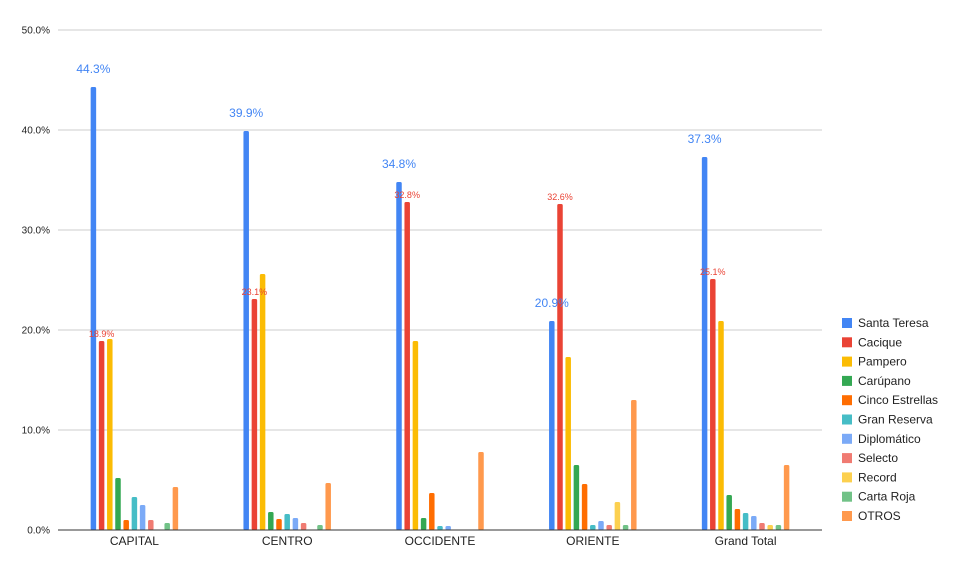 This screenshot has height=575, width=980. What do you see at coordinates (102, 334) in the screenshot?
I see `data-label: 18.9%` at bounding box center [102, 334].